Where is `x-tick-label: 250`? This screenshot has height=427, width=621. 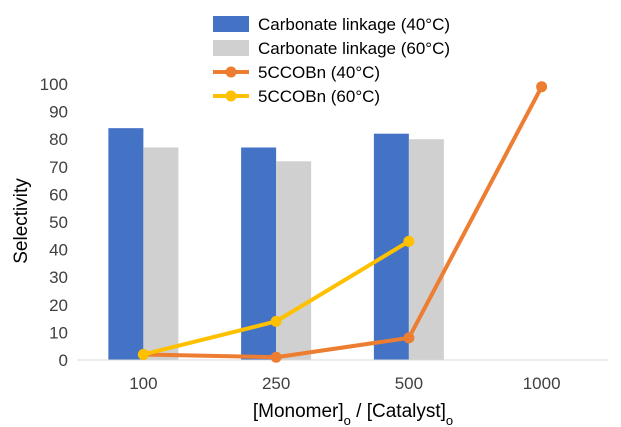 x-tick-label: 250 is located at coordinates (276, 383).